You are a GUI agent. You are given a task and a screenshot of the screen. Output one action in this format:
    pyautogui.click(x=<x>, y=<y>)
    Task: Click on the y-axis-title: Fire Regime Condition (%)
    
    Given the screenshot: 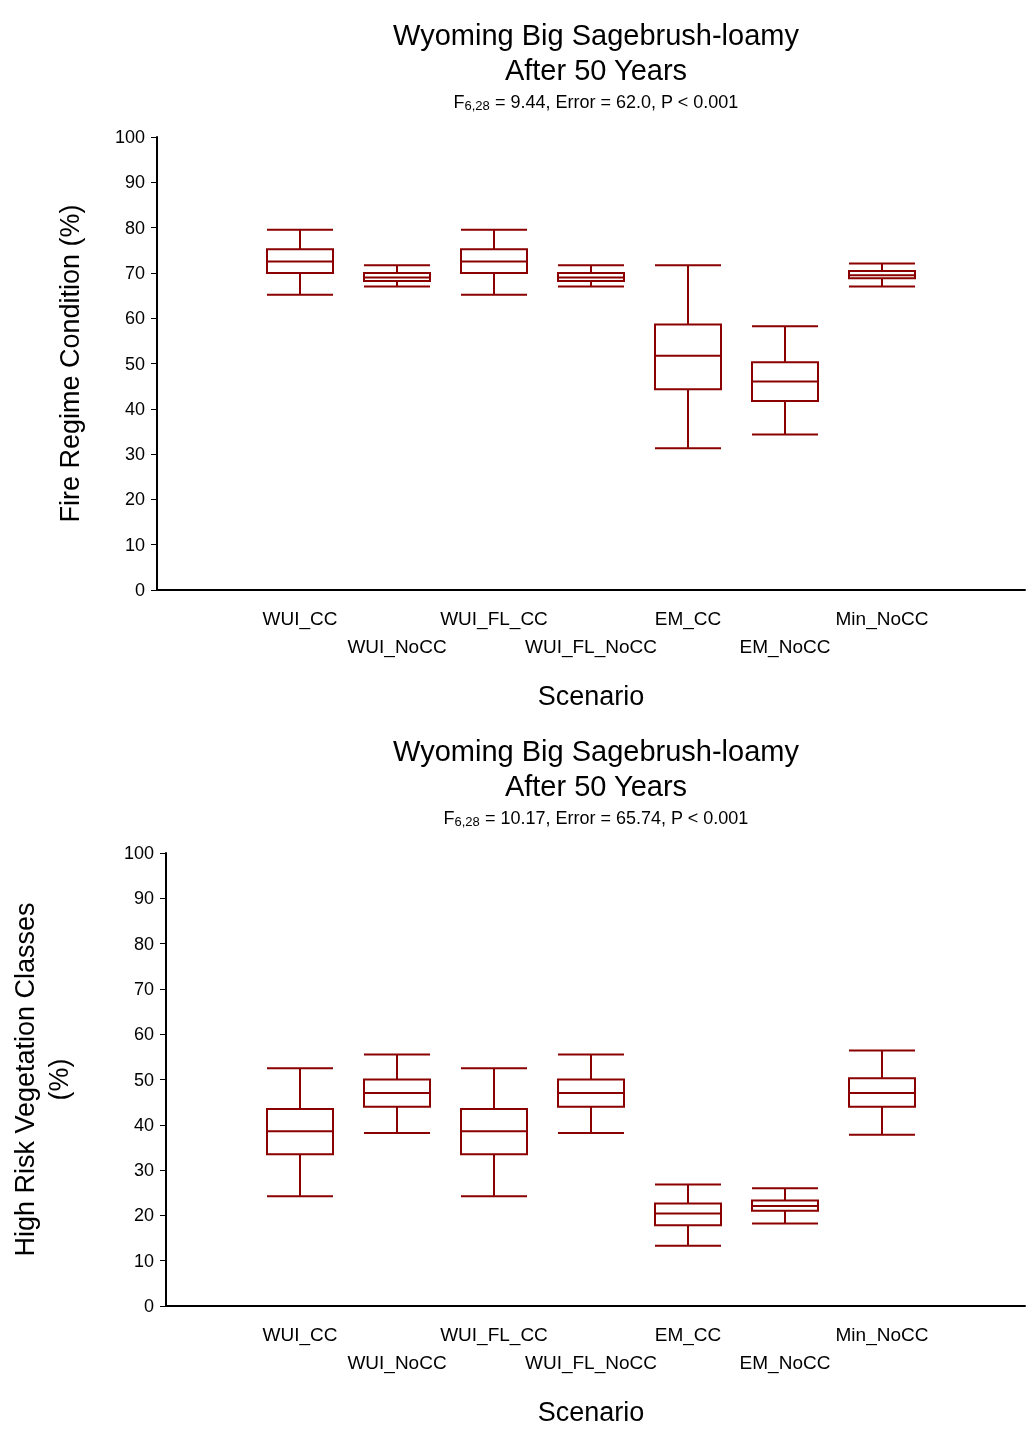 What is the action you would take?
    pyautogui.click(x=70, y=363)
    